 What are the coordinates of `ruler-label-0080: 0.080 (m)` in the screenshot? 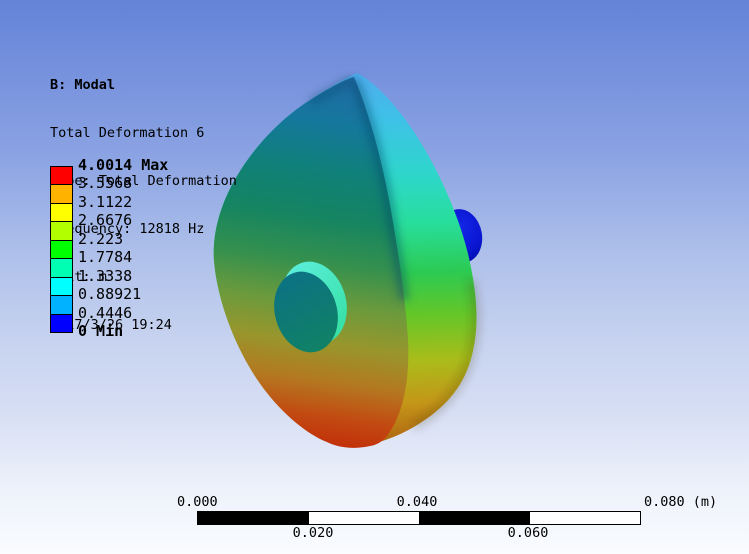 It's located at (681, 502).